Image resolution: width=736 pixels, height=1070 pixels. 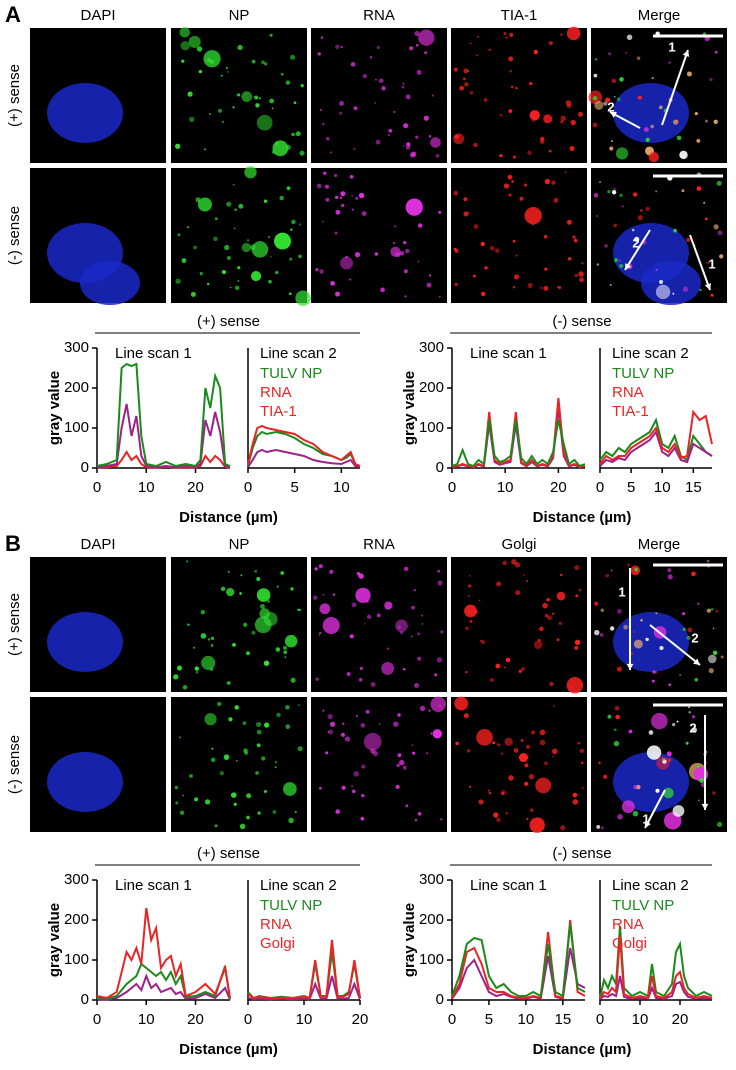 What do you see at coordinates (431, 879) in the screenshot?
I see `y-tick-label: 300` at bounding box center [431, 879].